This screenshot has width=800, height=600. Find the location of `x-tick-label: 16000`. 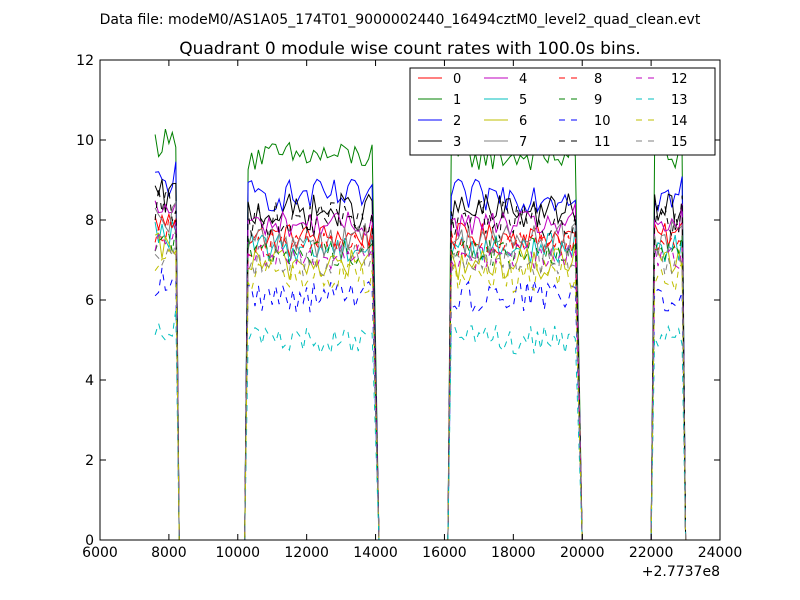

x-tick-label: 16000 is located at coordinates (444, 553).